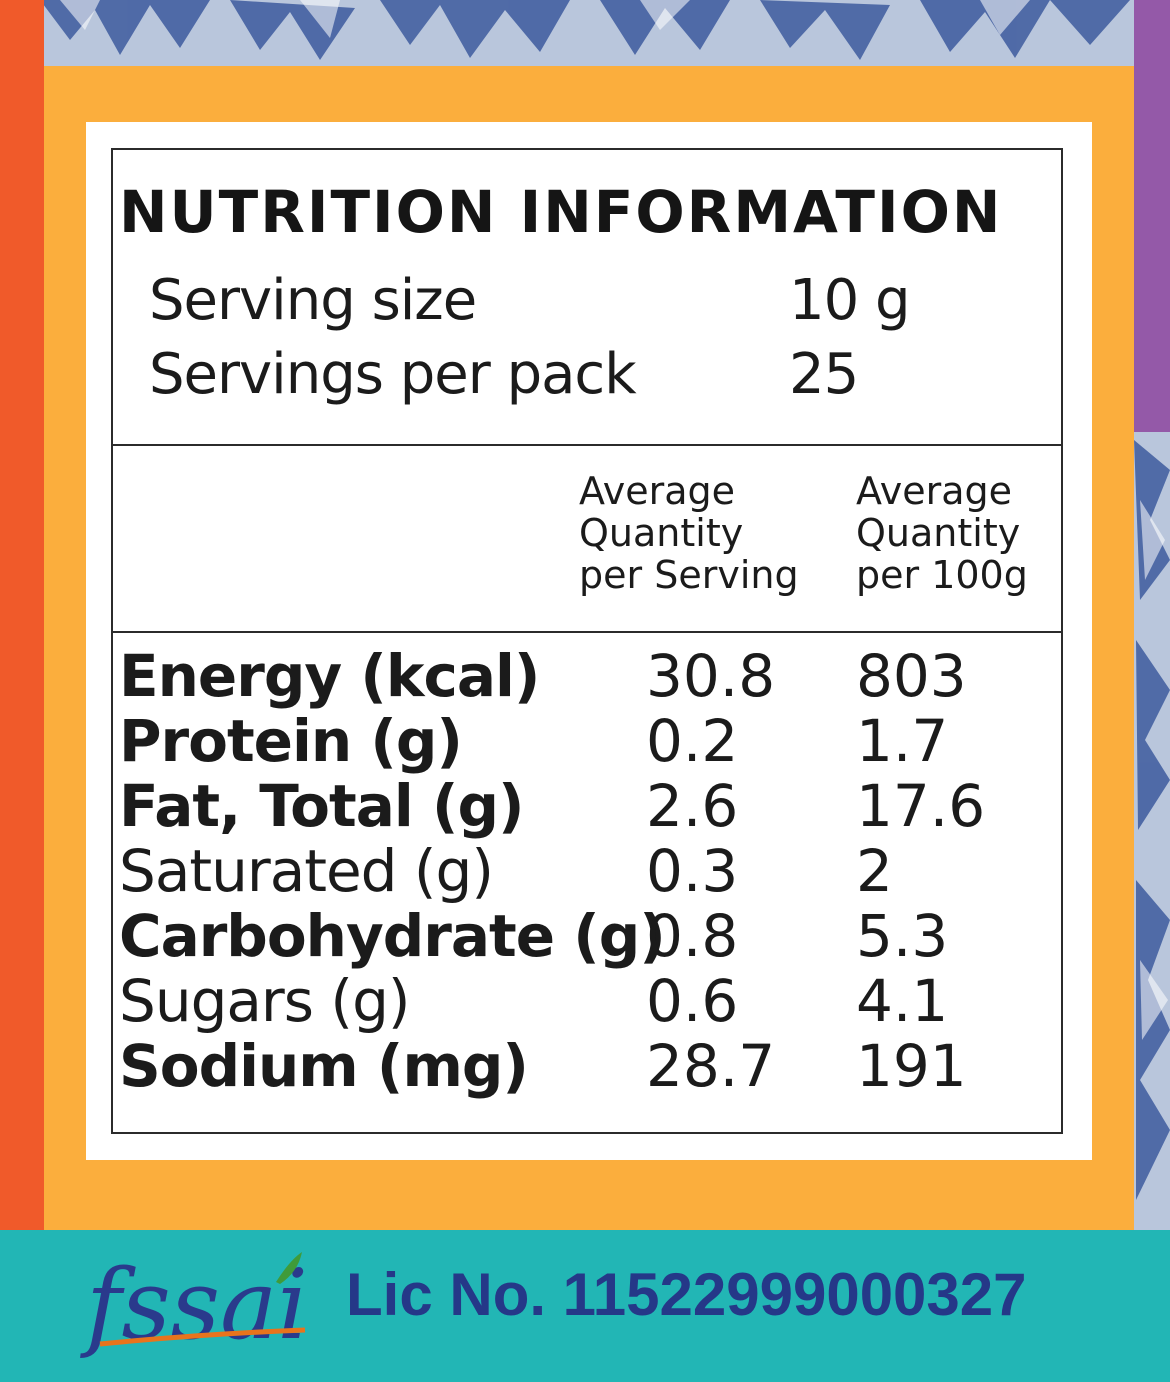 The width and height of the screenshot is (1170, 1382). I want to click on footer-bar: fssai Lic No. 11522999000327, so click(585, 1306).